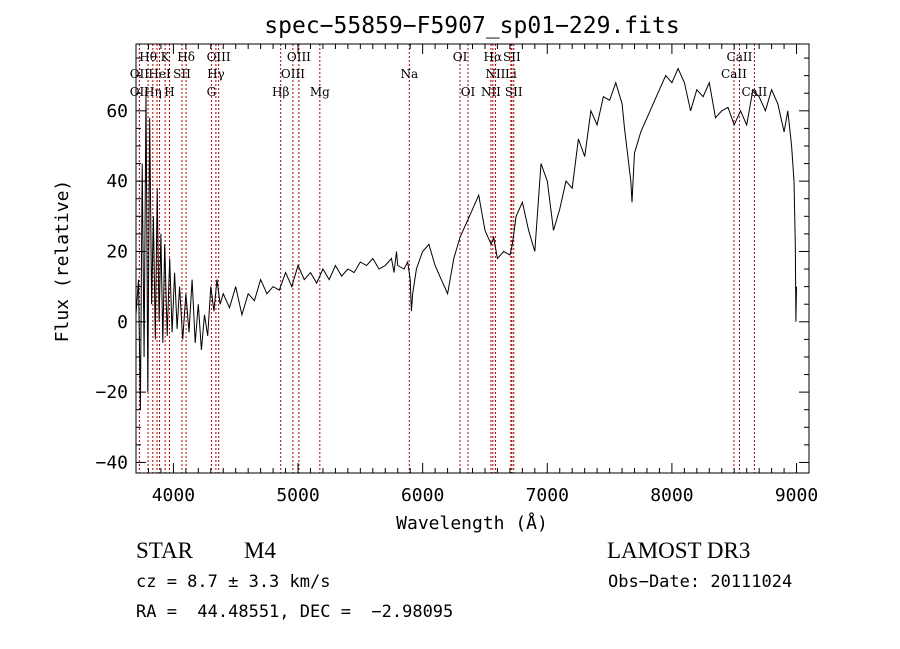  What do you see at coordinates (169, 92) in the screenshot?
I see `line-label: H` at bounding box center [169, 92].